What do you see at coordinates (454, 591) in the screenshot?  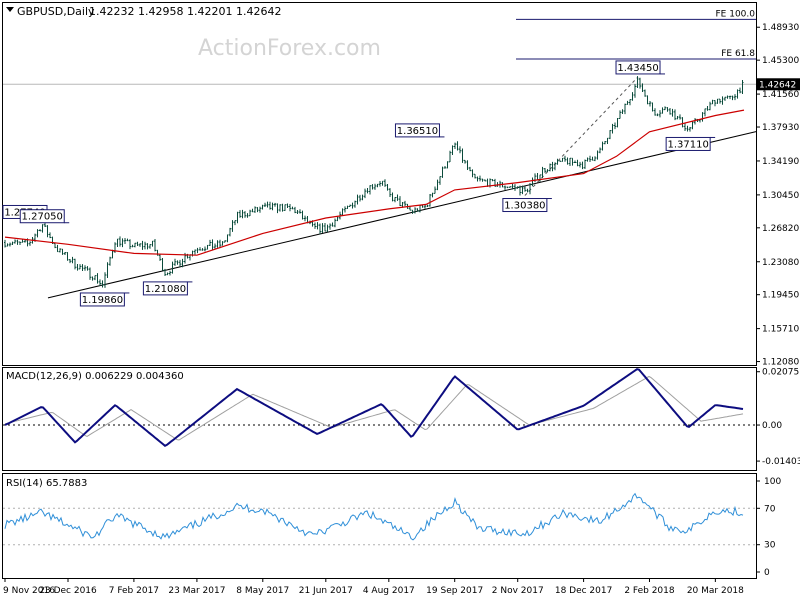 I see `date-axis-label: 19 Sep 2017` at bounding box center [454, 591].